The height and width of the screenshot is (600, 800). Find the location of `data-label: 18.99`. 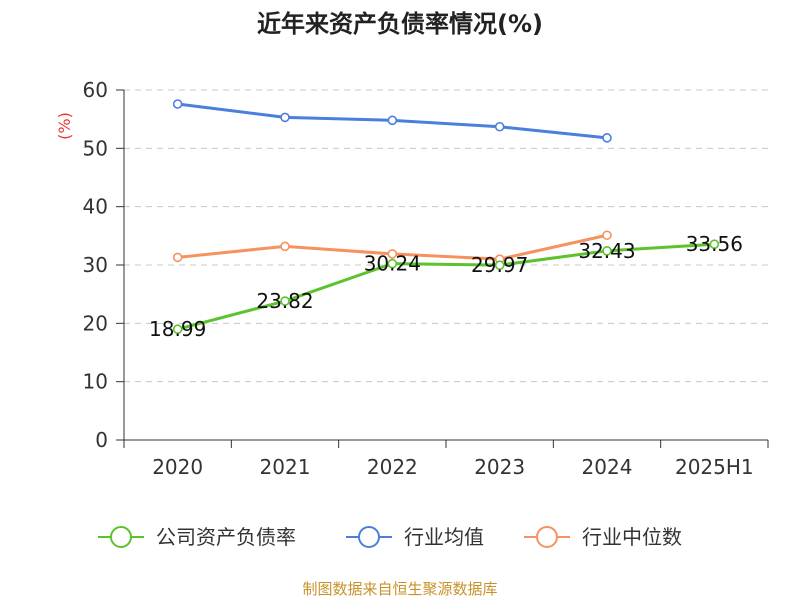

data-label: 18.99 is located at coordinates (177, 329).